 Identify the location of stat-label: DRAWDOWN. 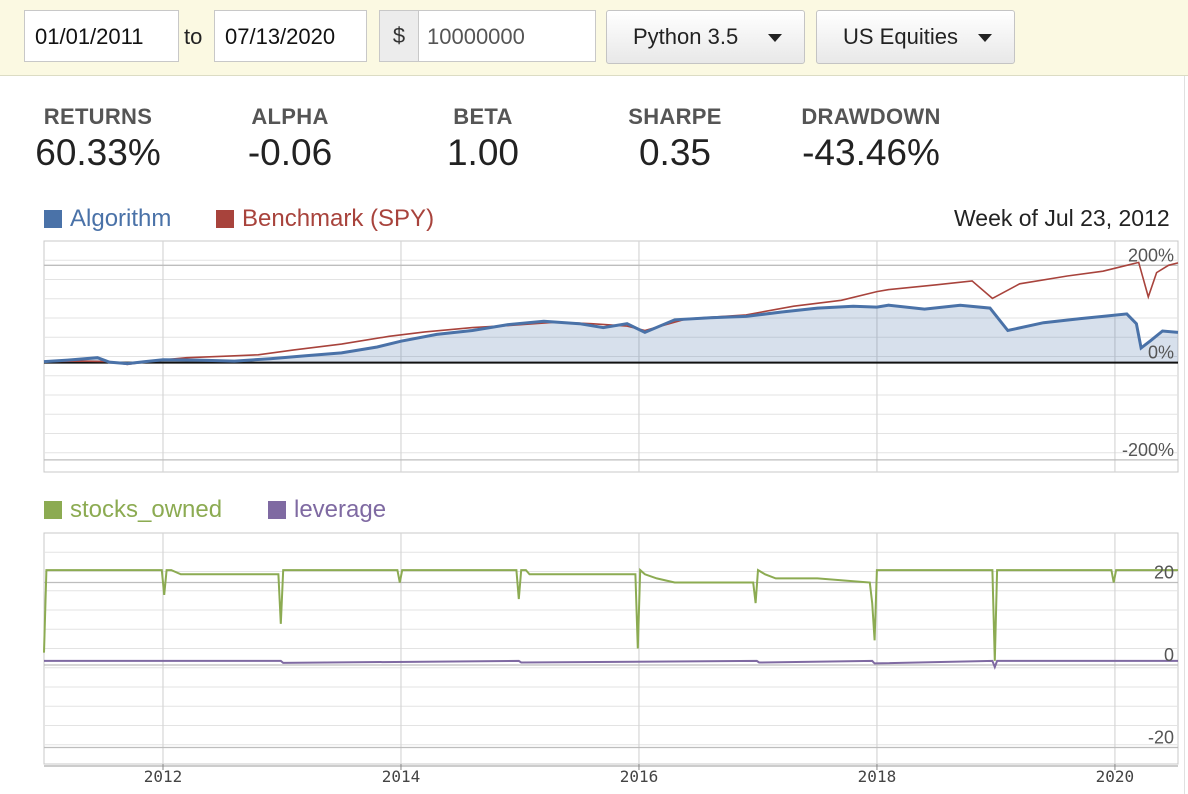
(871, 116).